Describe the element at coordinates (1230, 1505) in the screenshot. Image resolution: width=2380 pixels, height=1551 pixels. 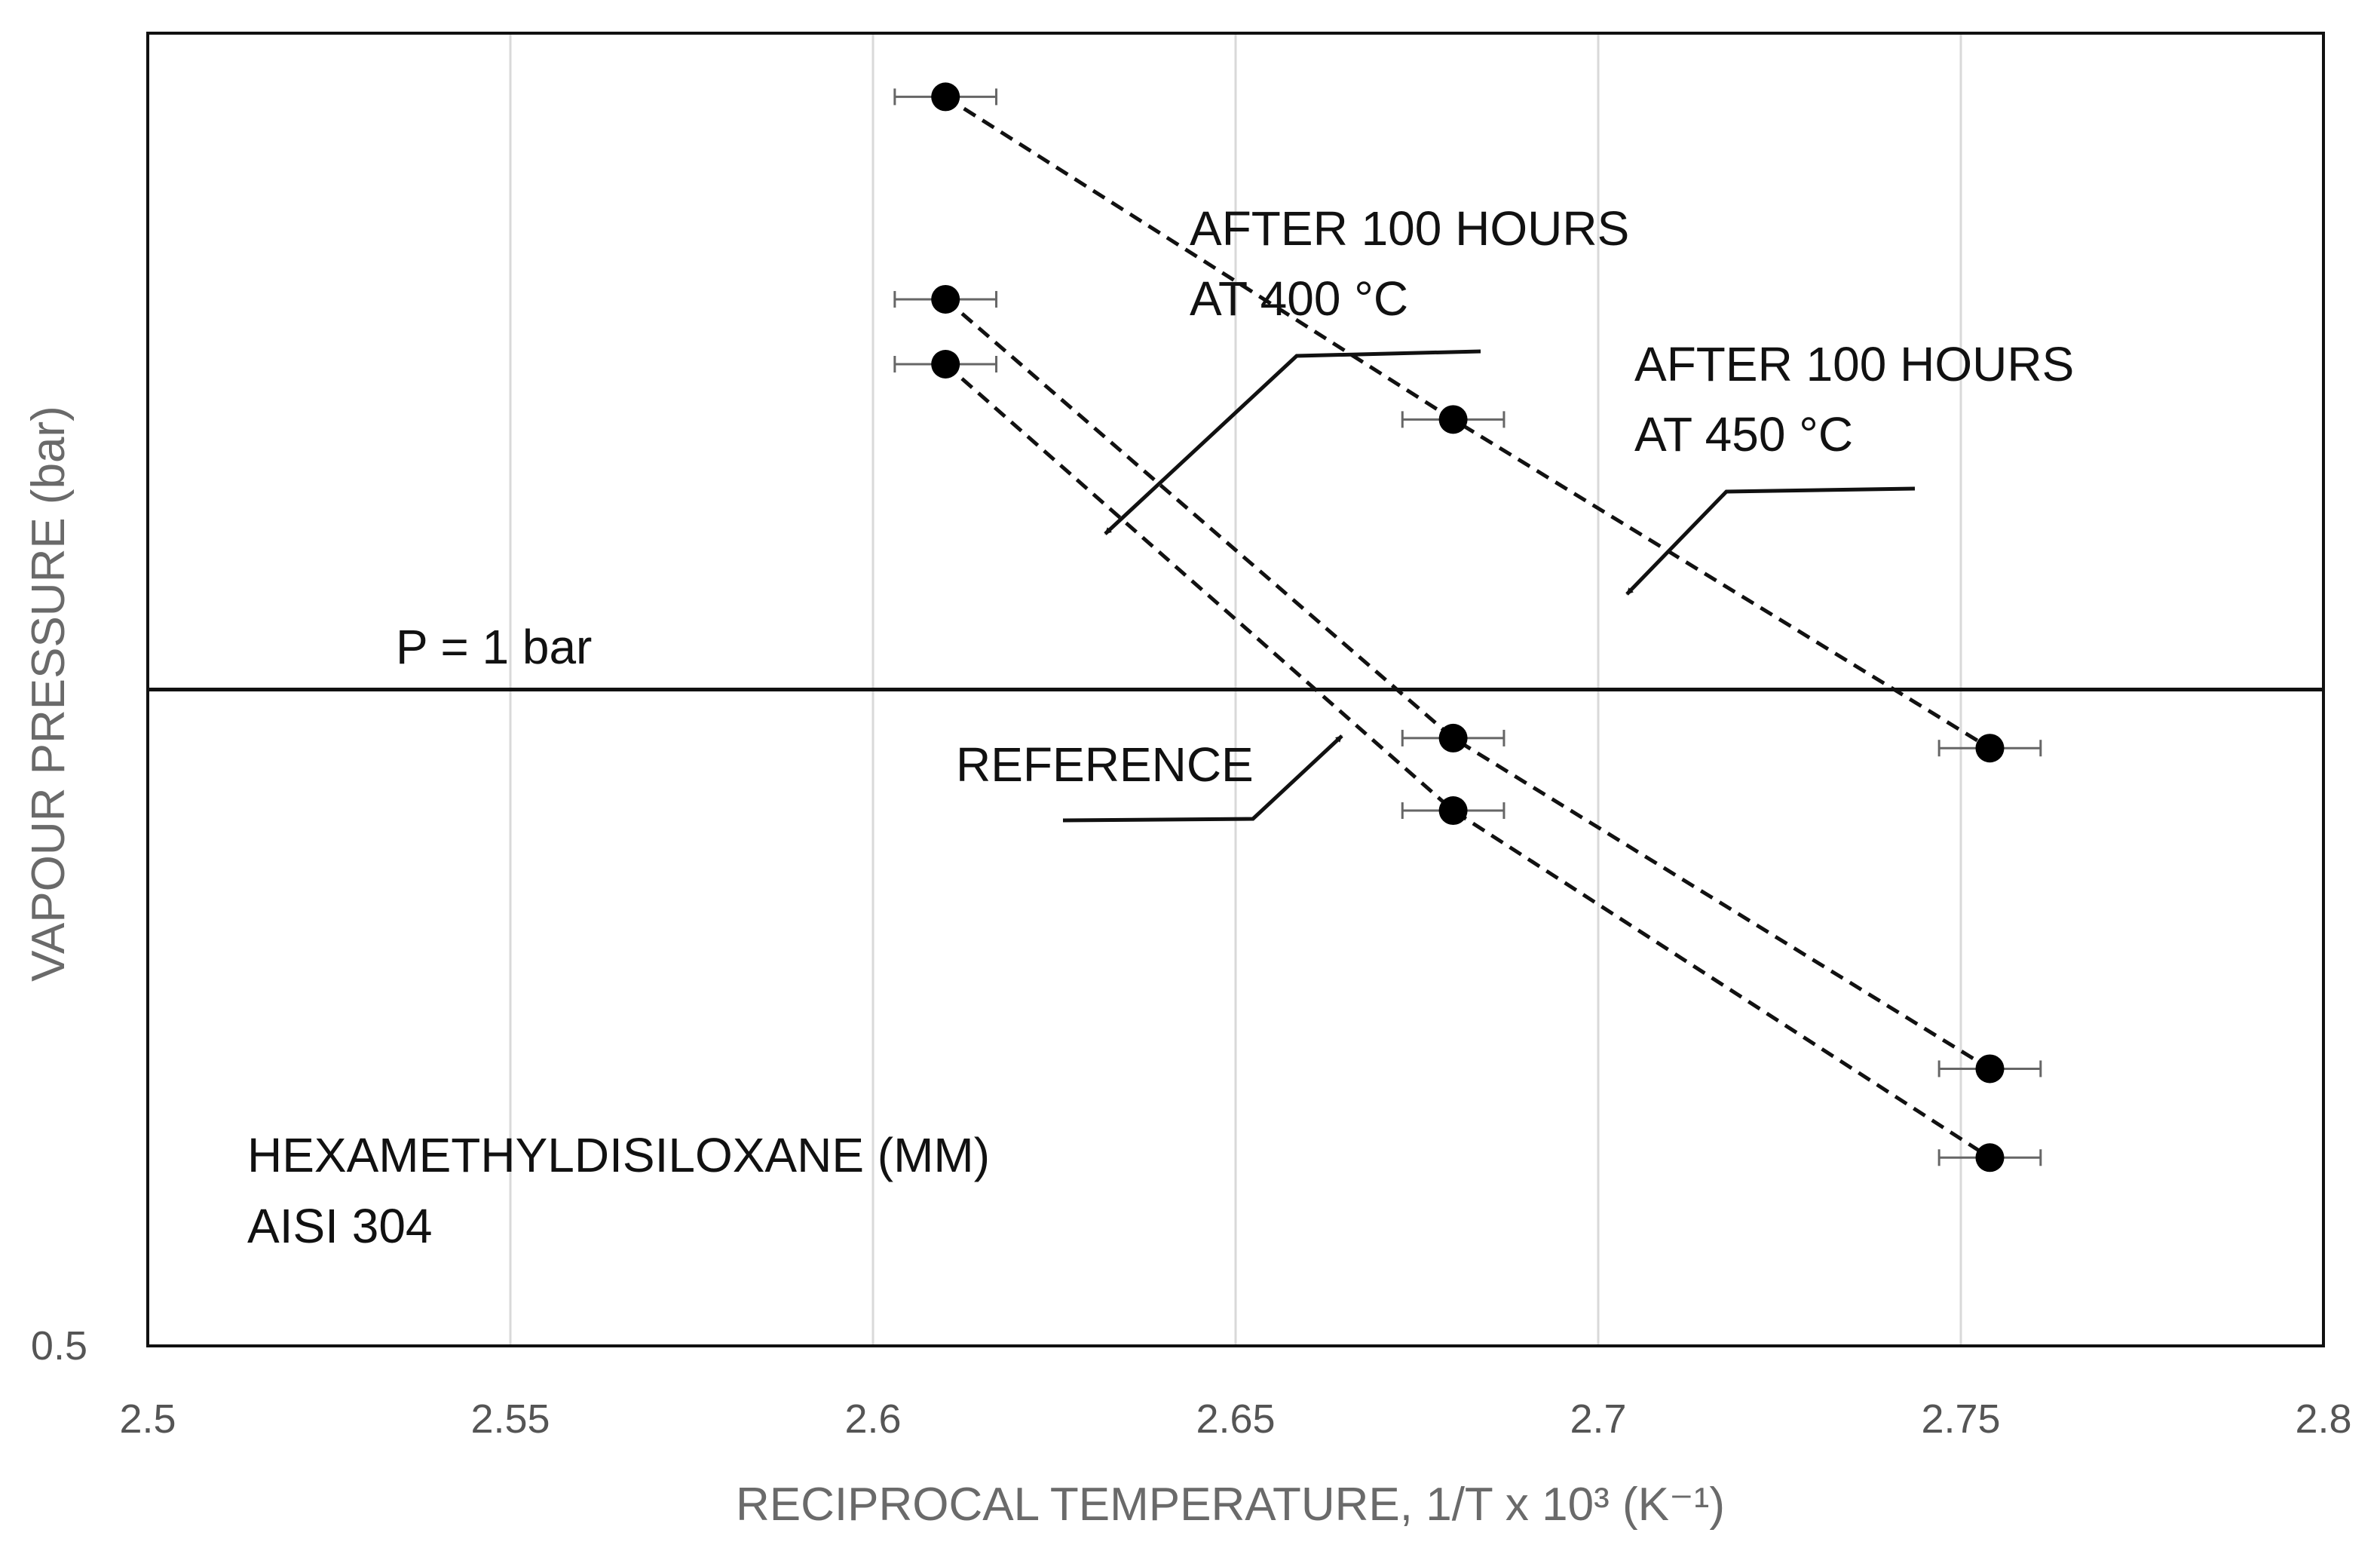
I see `x-axis-title: RECIPROCAL TEMPERATURE, 1/T x 10³ (K⁻¹)` at that location.